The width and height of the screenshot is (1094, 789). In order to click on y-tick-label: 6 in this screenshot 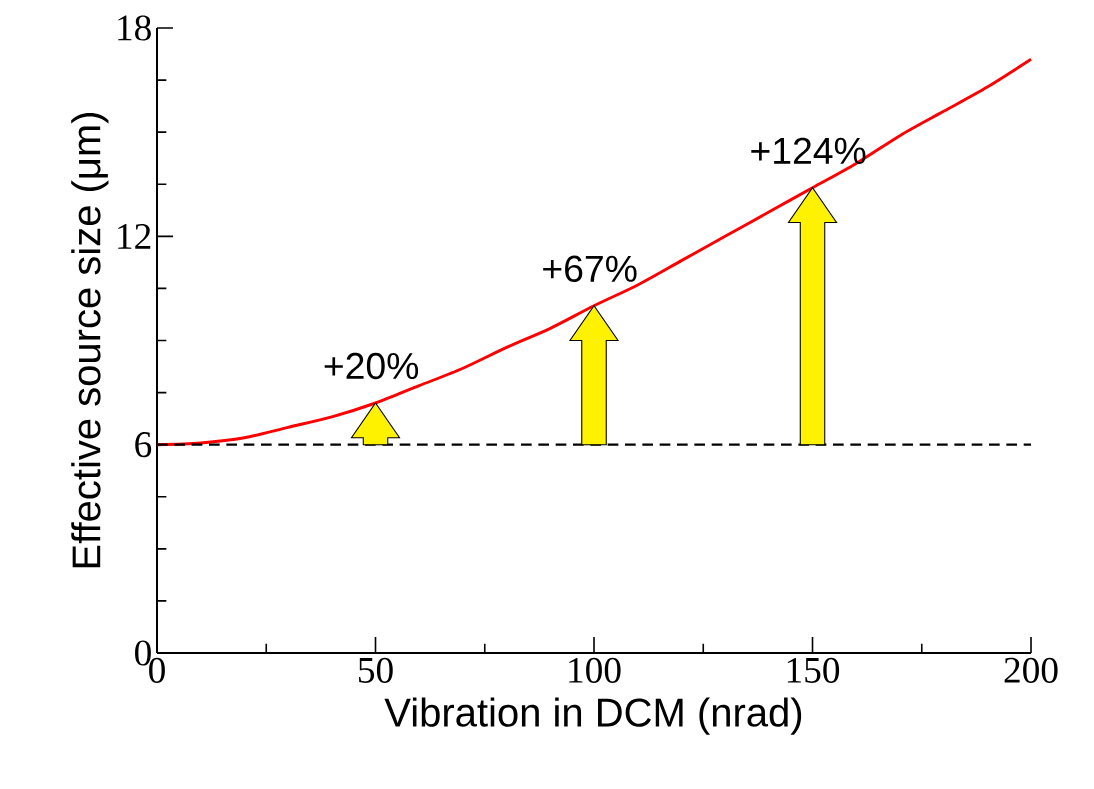, I will do `click(143, 445)`.